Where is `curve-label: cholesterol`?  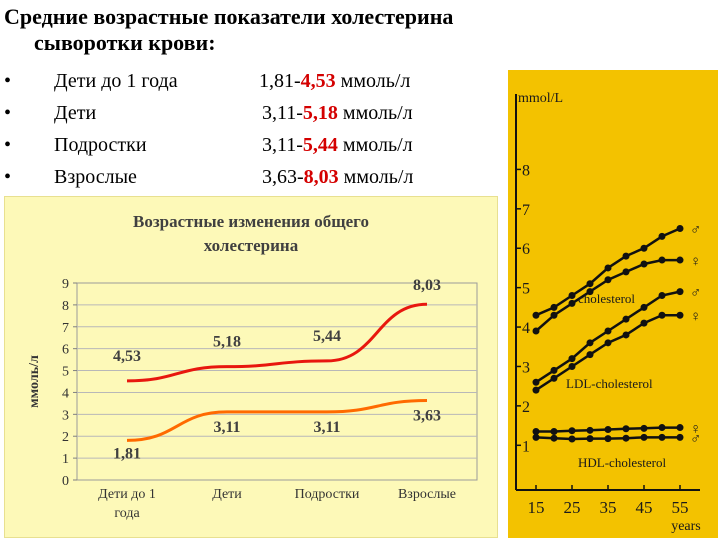
curve-label: cholesterol is located at coordinates (606, 298).